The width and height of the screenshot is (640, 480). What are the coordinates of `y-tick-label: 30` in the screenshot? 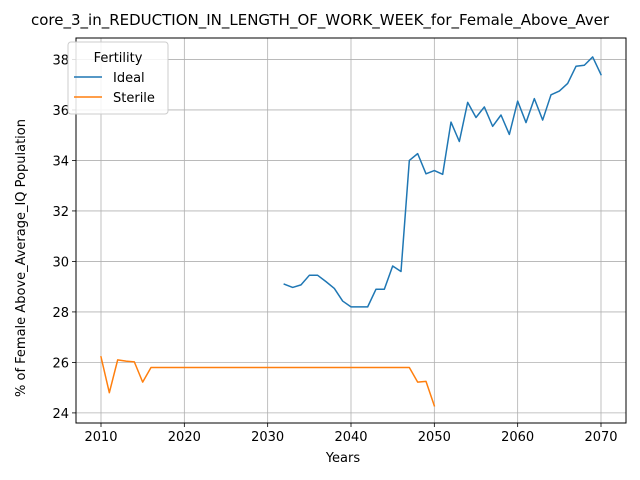 It's located at (60, 262).